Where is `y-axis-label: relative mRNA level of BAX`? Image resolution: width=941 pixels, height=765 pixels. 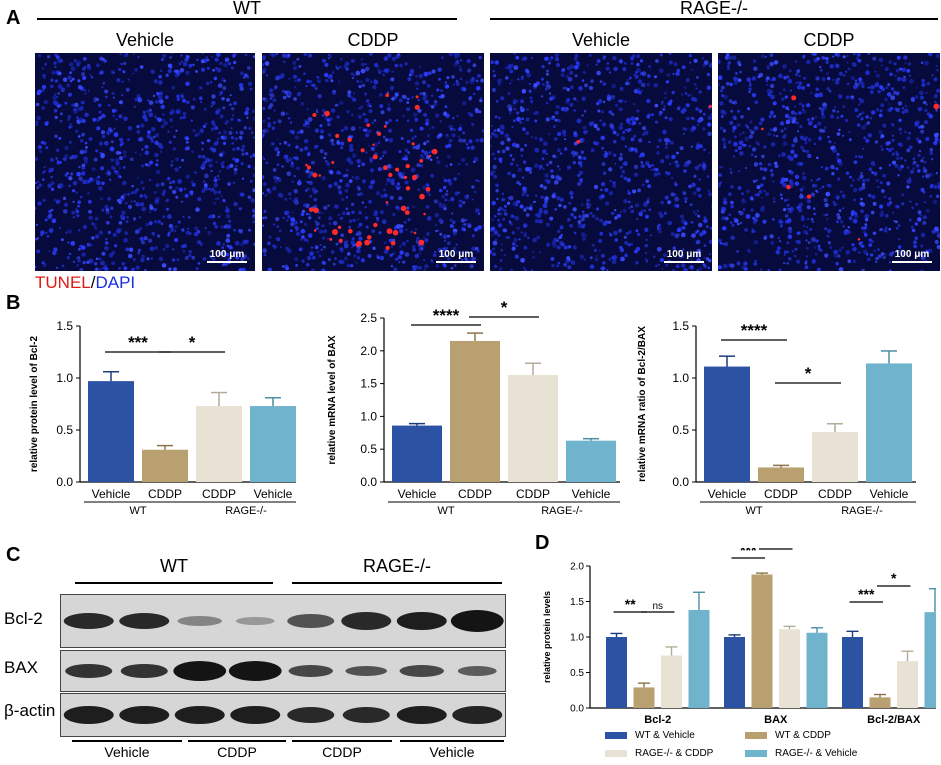 y-axis-label: relative mRNA level of BAX is located at coordinates (332, 399).